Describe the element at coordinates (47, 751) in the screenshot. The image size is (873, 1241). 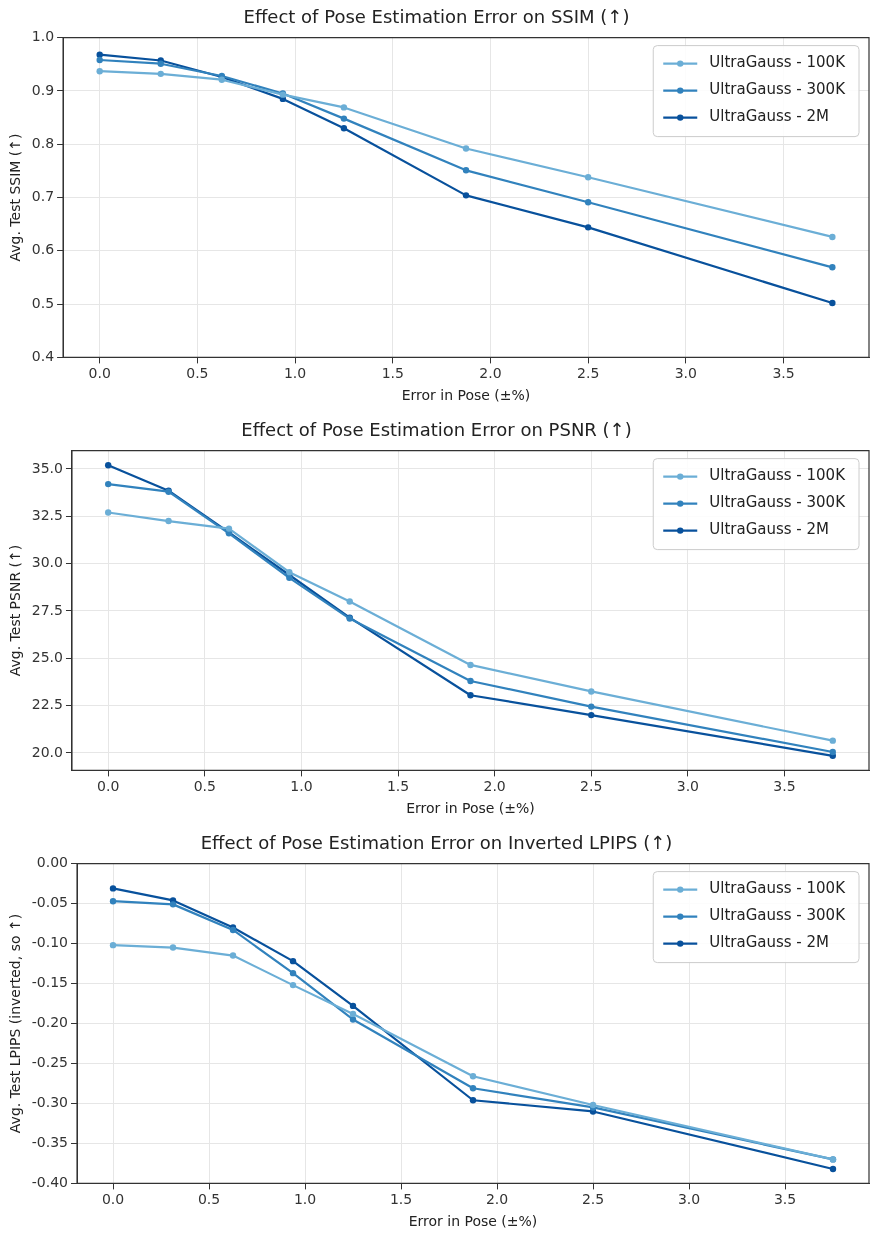
I see `y-tick-label: 20.0` at that location.